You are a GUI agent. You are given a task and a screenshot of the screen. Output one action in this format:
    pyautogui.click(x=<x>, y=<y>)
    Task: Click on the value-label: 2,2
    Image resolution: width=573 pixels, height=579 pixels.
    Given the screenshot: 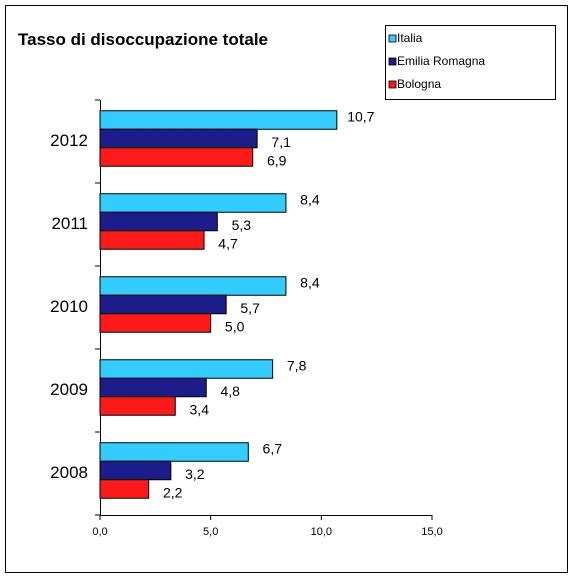 What is the action you would take?
    pyautogui.click(x=173, y=493)
    